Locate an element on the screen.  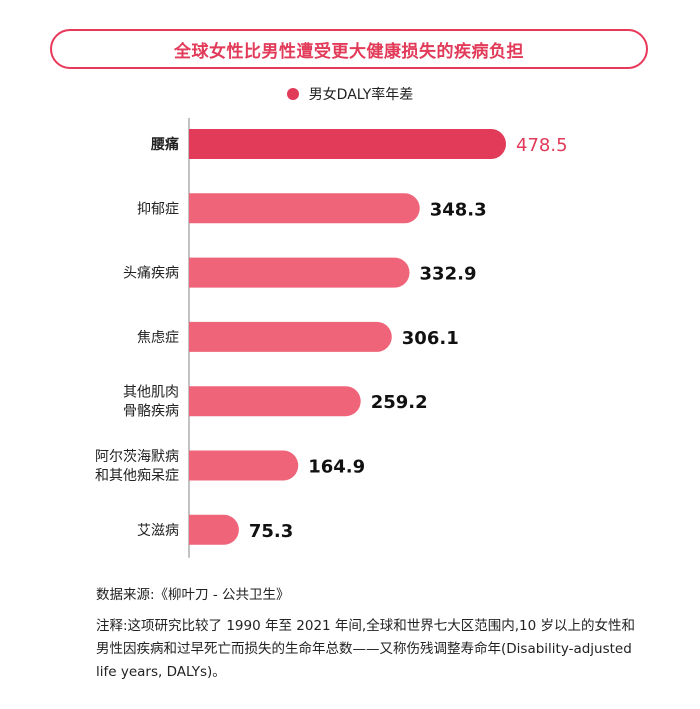
category-label: 抑郁症 is located at coordinates (158, 209).